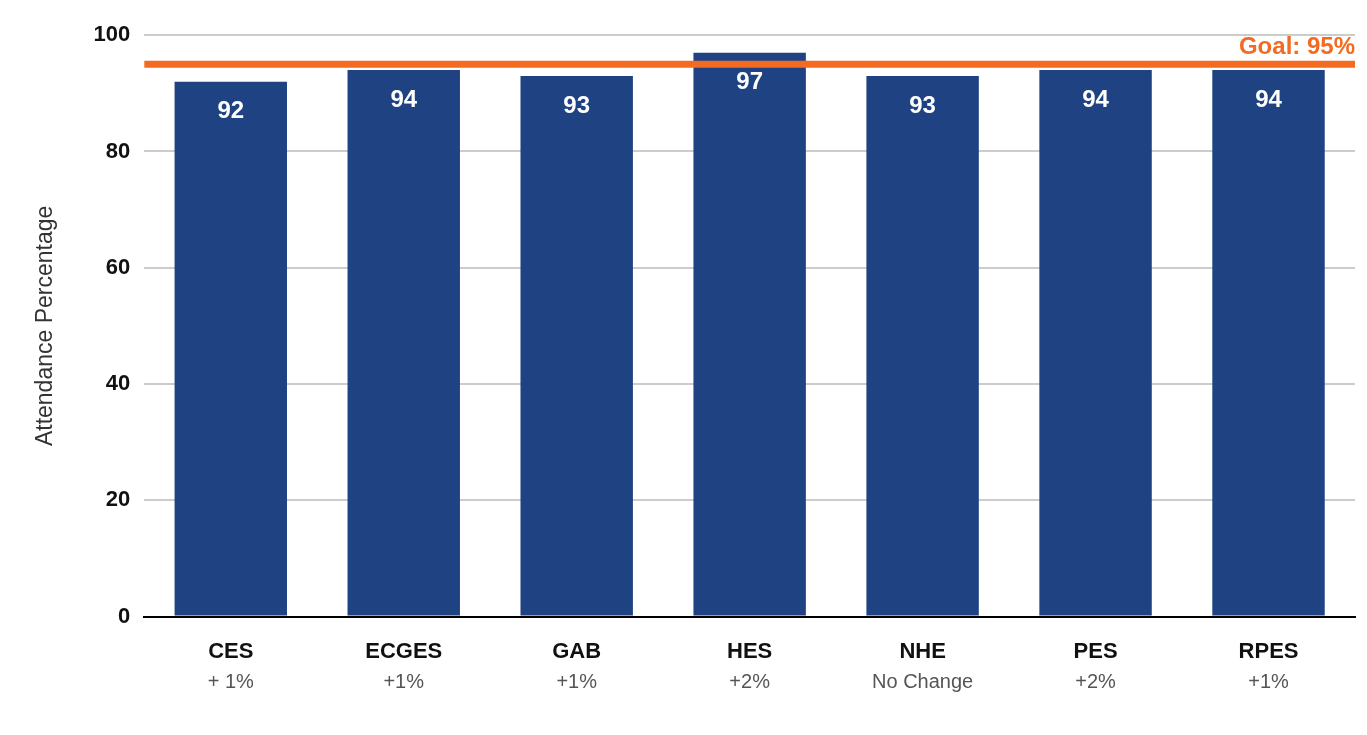 This screenshot has width=1367, height=735. Describe the element at coordinates (118, 383) in the screenshot. I see `y-tick-label: 40` at that location.